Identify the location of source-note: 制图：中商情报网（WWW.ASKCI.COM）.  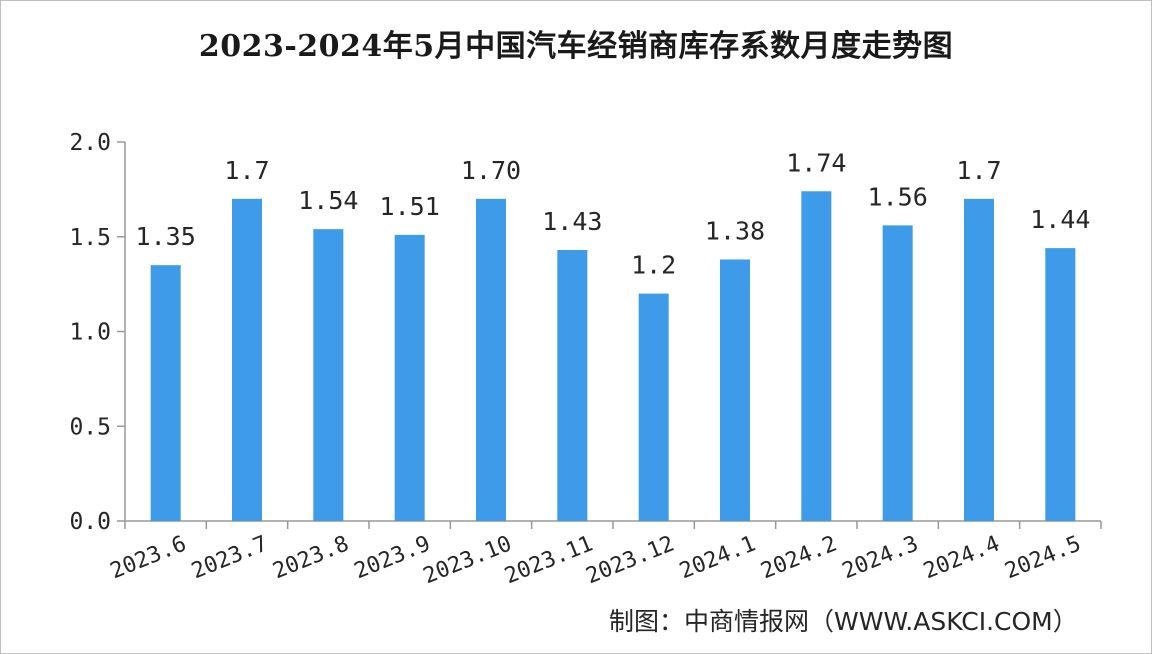
(843, 621).